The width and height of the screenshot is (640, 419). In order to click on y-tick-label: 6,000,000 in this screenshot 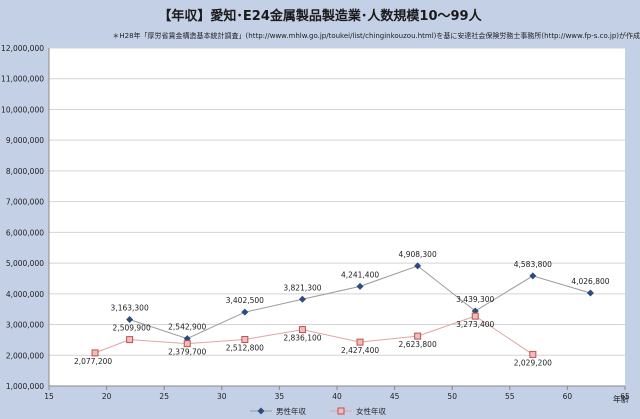, I will do `click(25, 232)`.